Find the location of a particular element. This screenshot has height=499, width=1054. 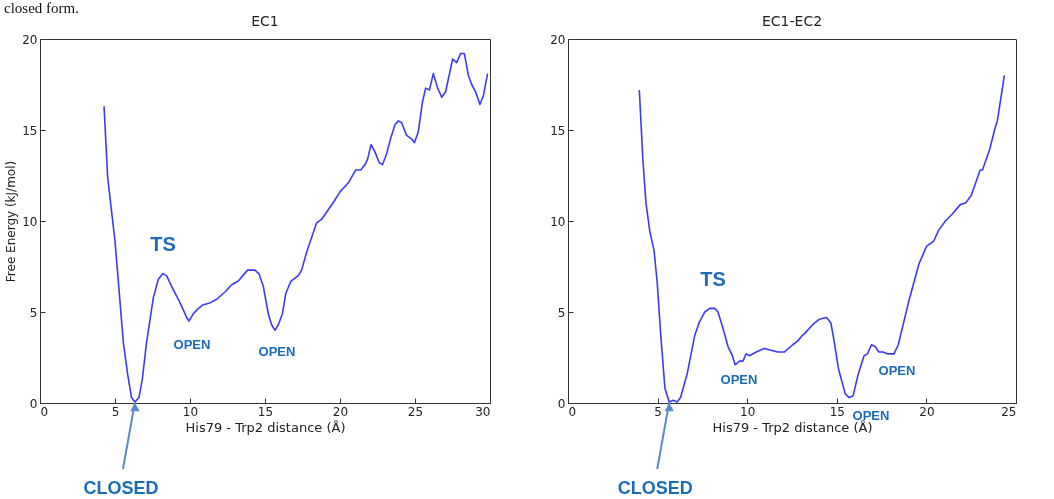

chart-title: EC1 is located at coordinates (265, 21).